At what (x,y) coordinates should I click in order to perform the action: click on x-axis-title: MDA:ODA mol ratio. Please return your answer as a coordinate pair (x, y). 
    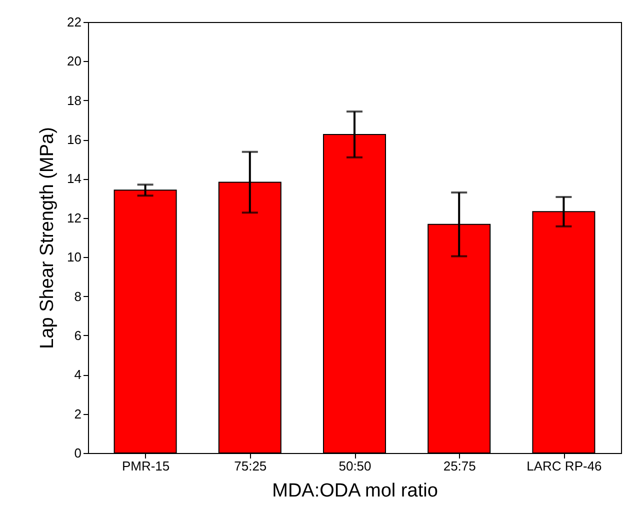
    Looking at the image, I should click on (355, 491).